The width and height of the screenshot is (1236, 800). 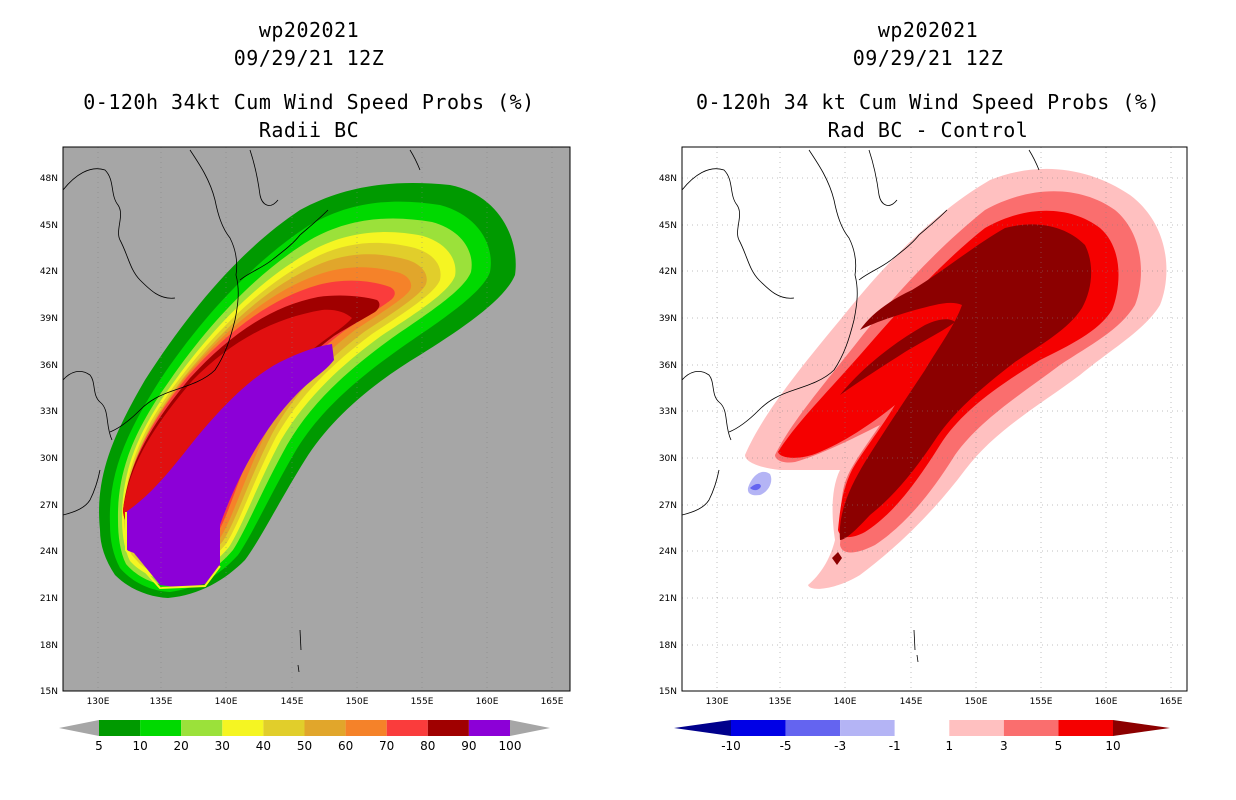 I want to click on colorbar-label: 20, so click(x=181, y=746).